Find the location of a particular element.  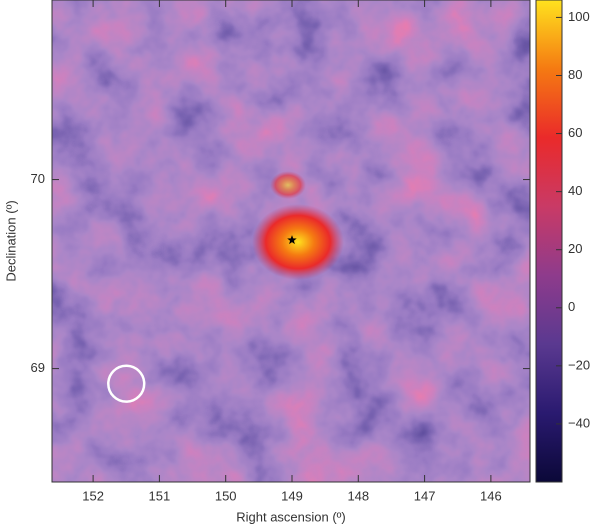

colorbar-tick-label: 20 is located at coordinates (575, 248).